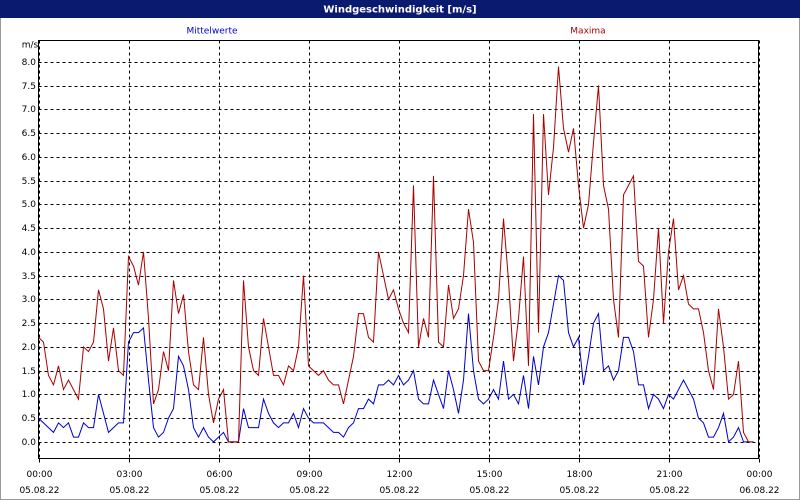  What do you see at coordinates (29, 134) in the screenshot?
I see `y-tick-label: 6.5` at bounding box center [29, 134].